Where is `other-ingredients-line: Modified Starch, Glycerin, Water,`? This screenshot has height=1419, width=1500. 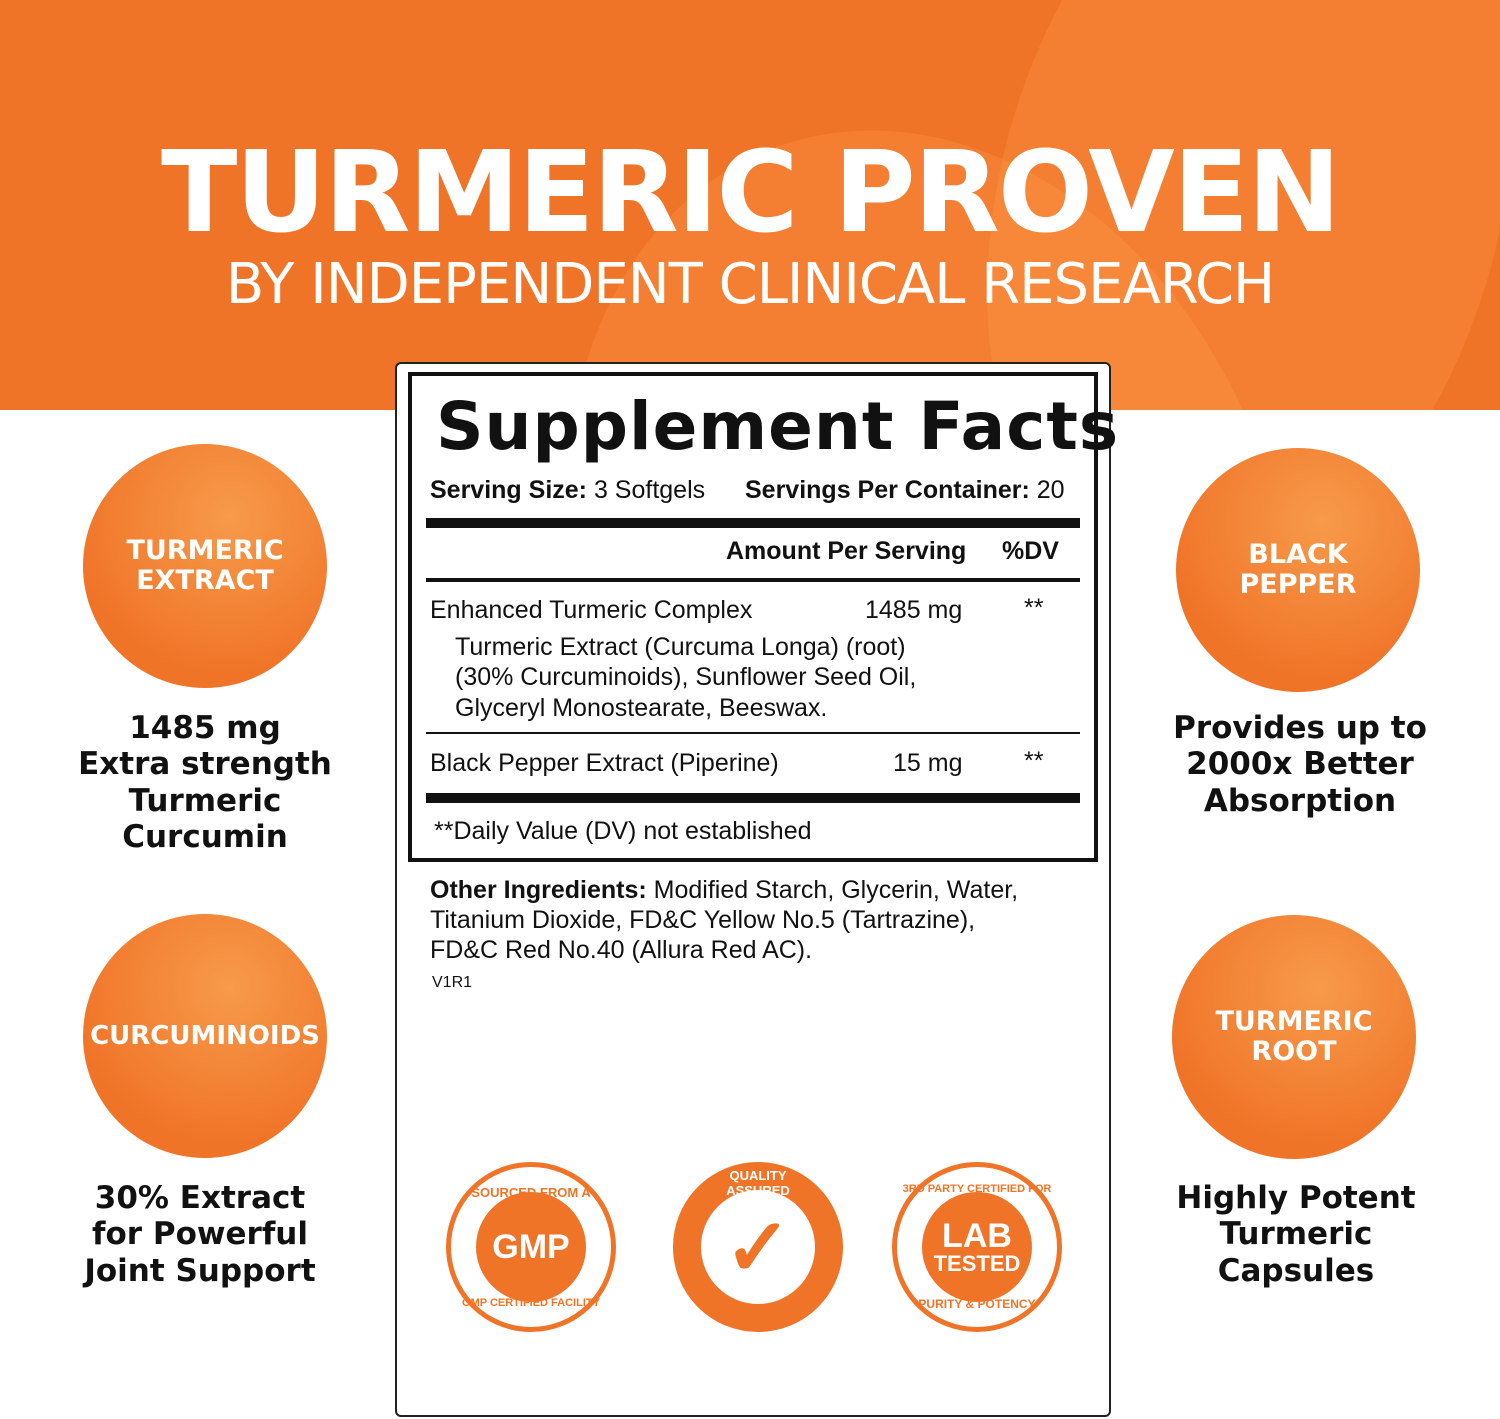 other-ingredients-line: Modified Starch, Glycerin, Water, is located at coordinates (836, 890).